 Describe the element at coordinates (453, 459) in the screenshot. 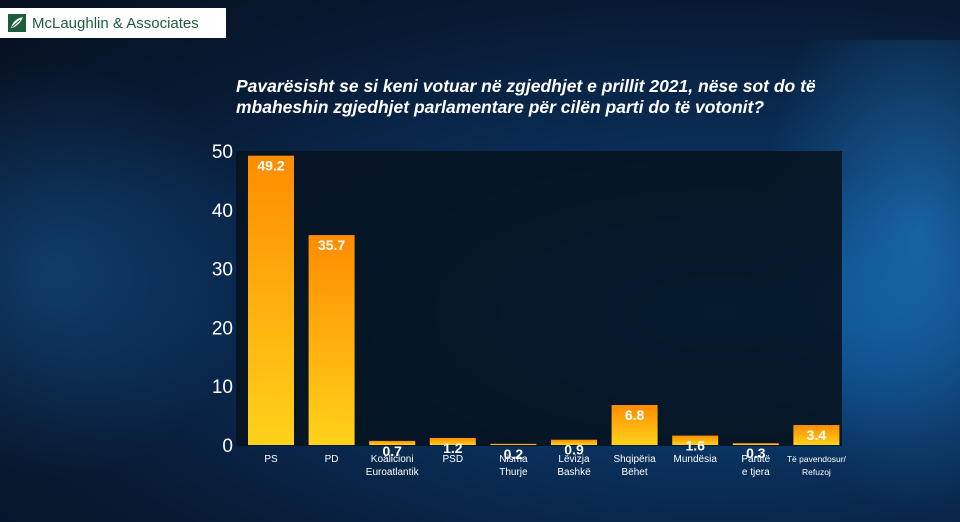

I see `x-tick-label: PSD` at that location.